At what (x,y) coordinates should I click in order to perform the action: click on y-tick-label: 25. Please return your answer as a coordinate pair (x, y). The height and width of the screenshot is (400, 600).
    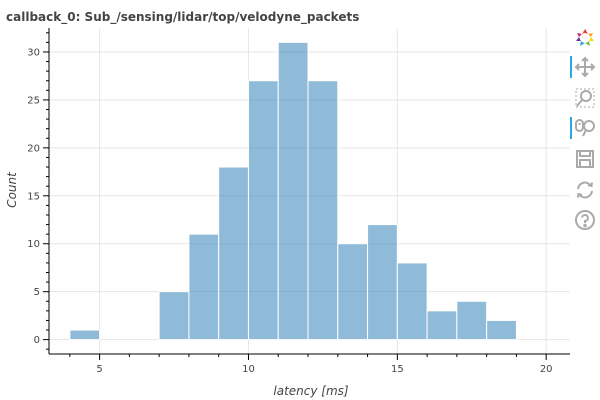
    Looking at the image, I should click on (33, 100).